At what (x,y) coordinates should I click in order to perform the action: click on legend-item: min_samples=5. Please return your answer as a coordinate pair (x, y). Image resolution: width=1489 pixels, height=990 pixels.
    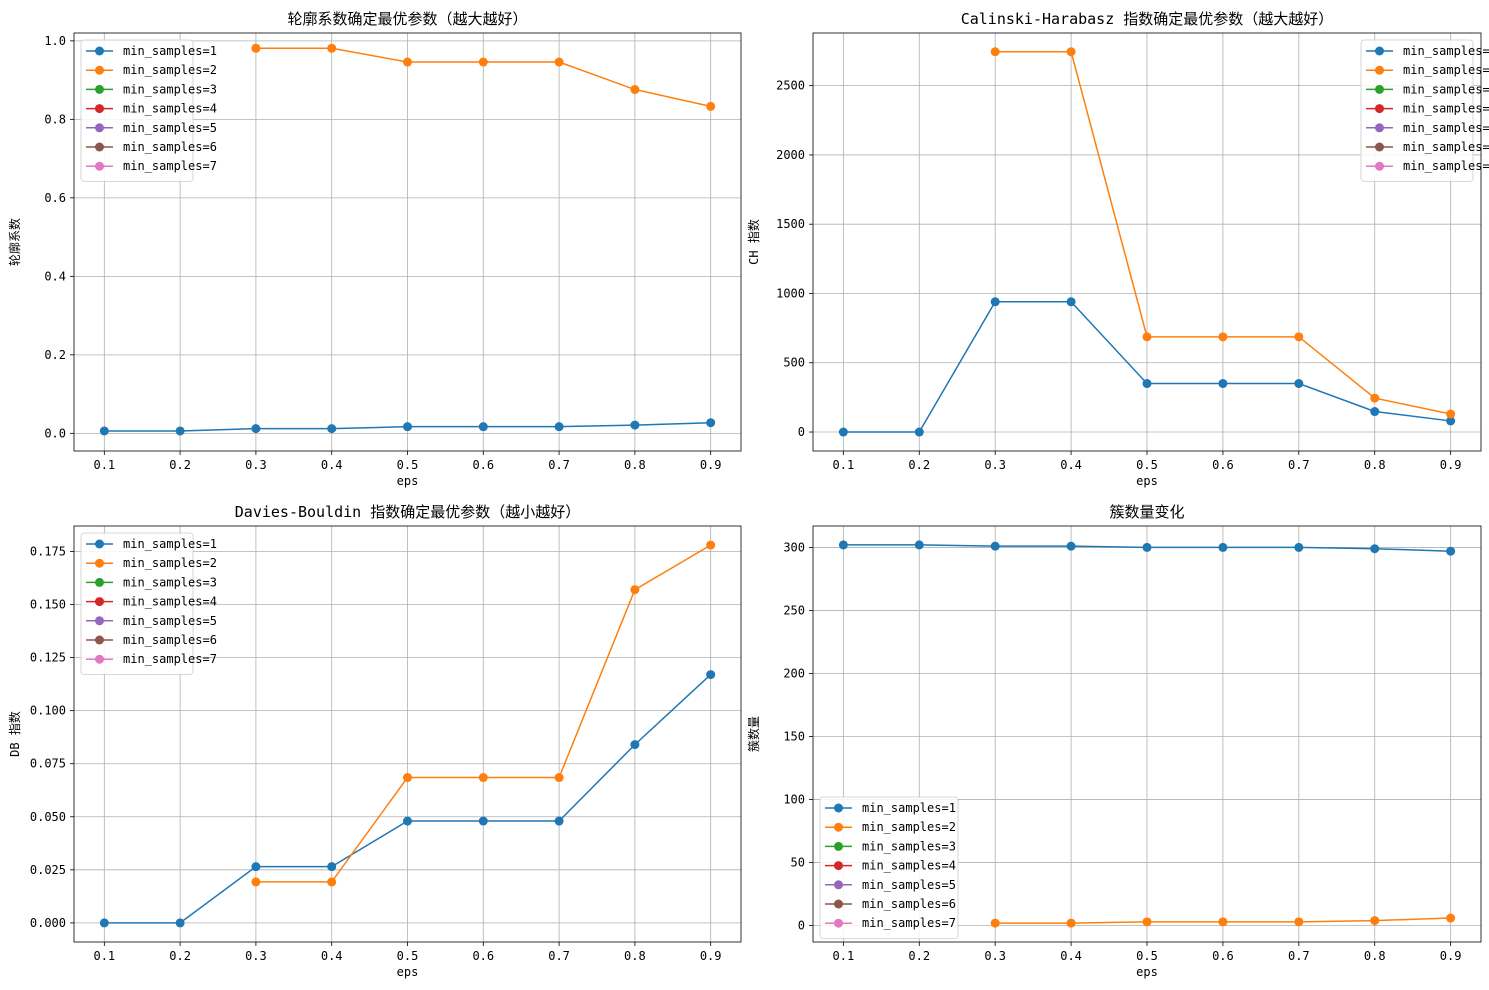
    Looking at the image, I should click on (890, 885).